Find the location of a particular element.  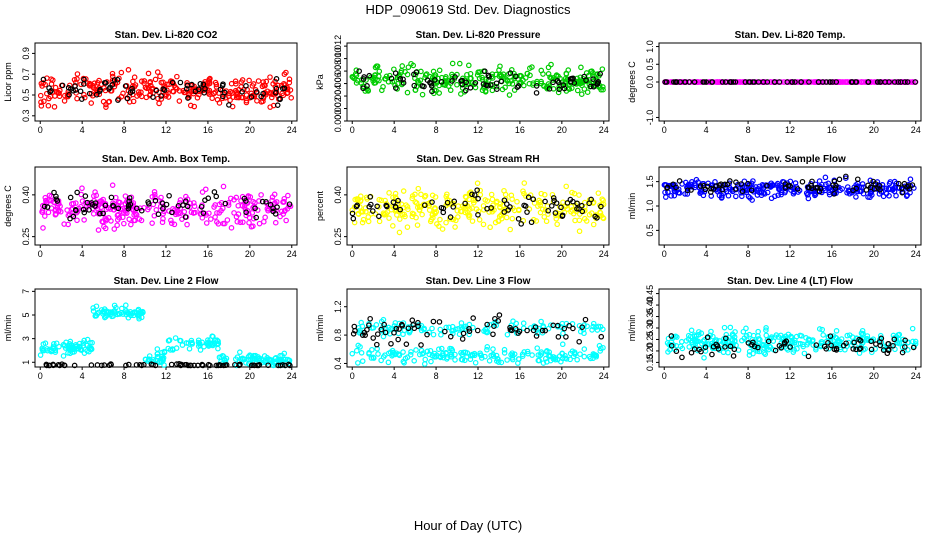

y-tick-label: 0.008 is located at coordinates (338, 71).